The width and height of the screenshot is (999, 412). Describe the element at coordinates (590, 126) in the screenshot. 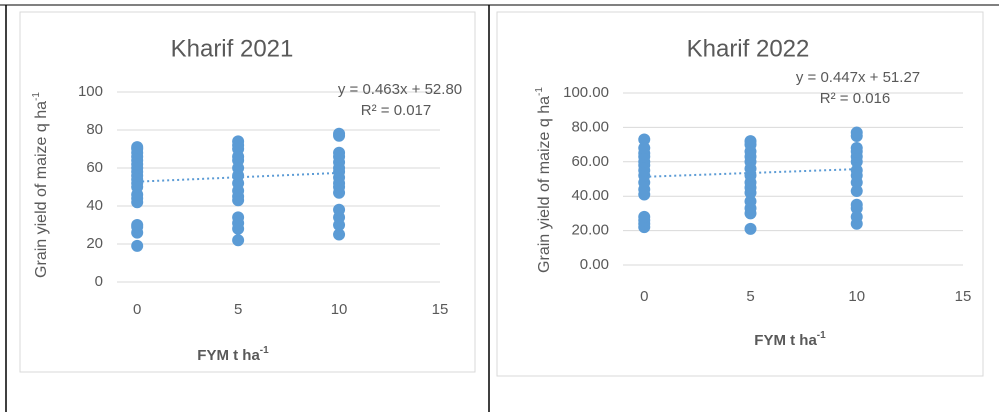

I see `y-tick-label: 80.00` at that location.